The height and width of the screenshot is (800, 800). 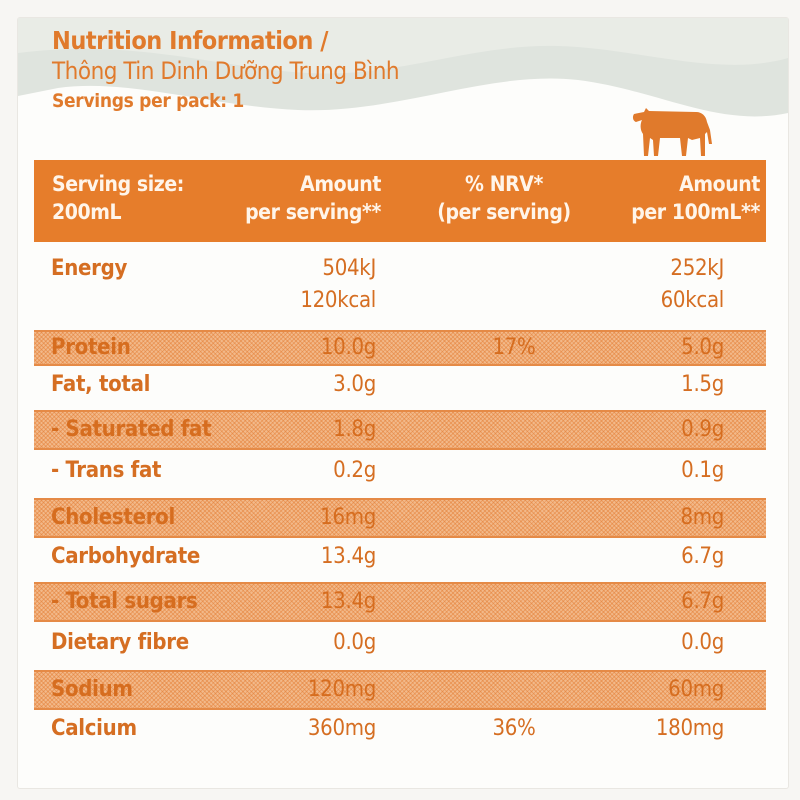 What do you see at coordinates (702, 642) in the screenshot?
I see `per-100ml-value: 0.0g` at bounding box center [702, 642].